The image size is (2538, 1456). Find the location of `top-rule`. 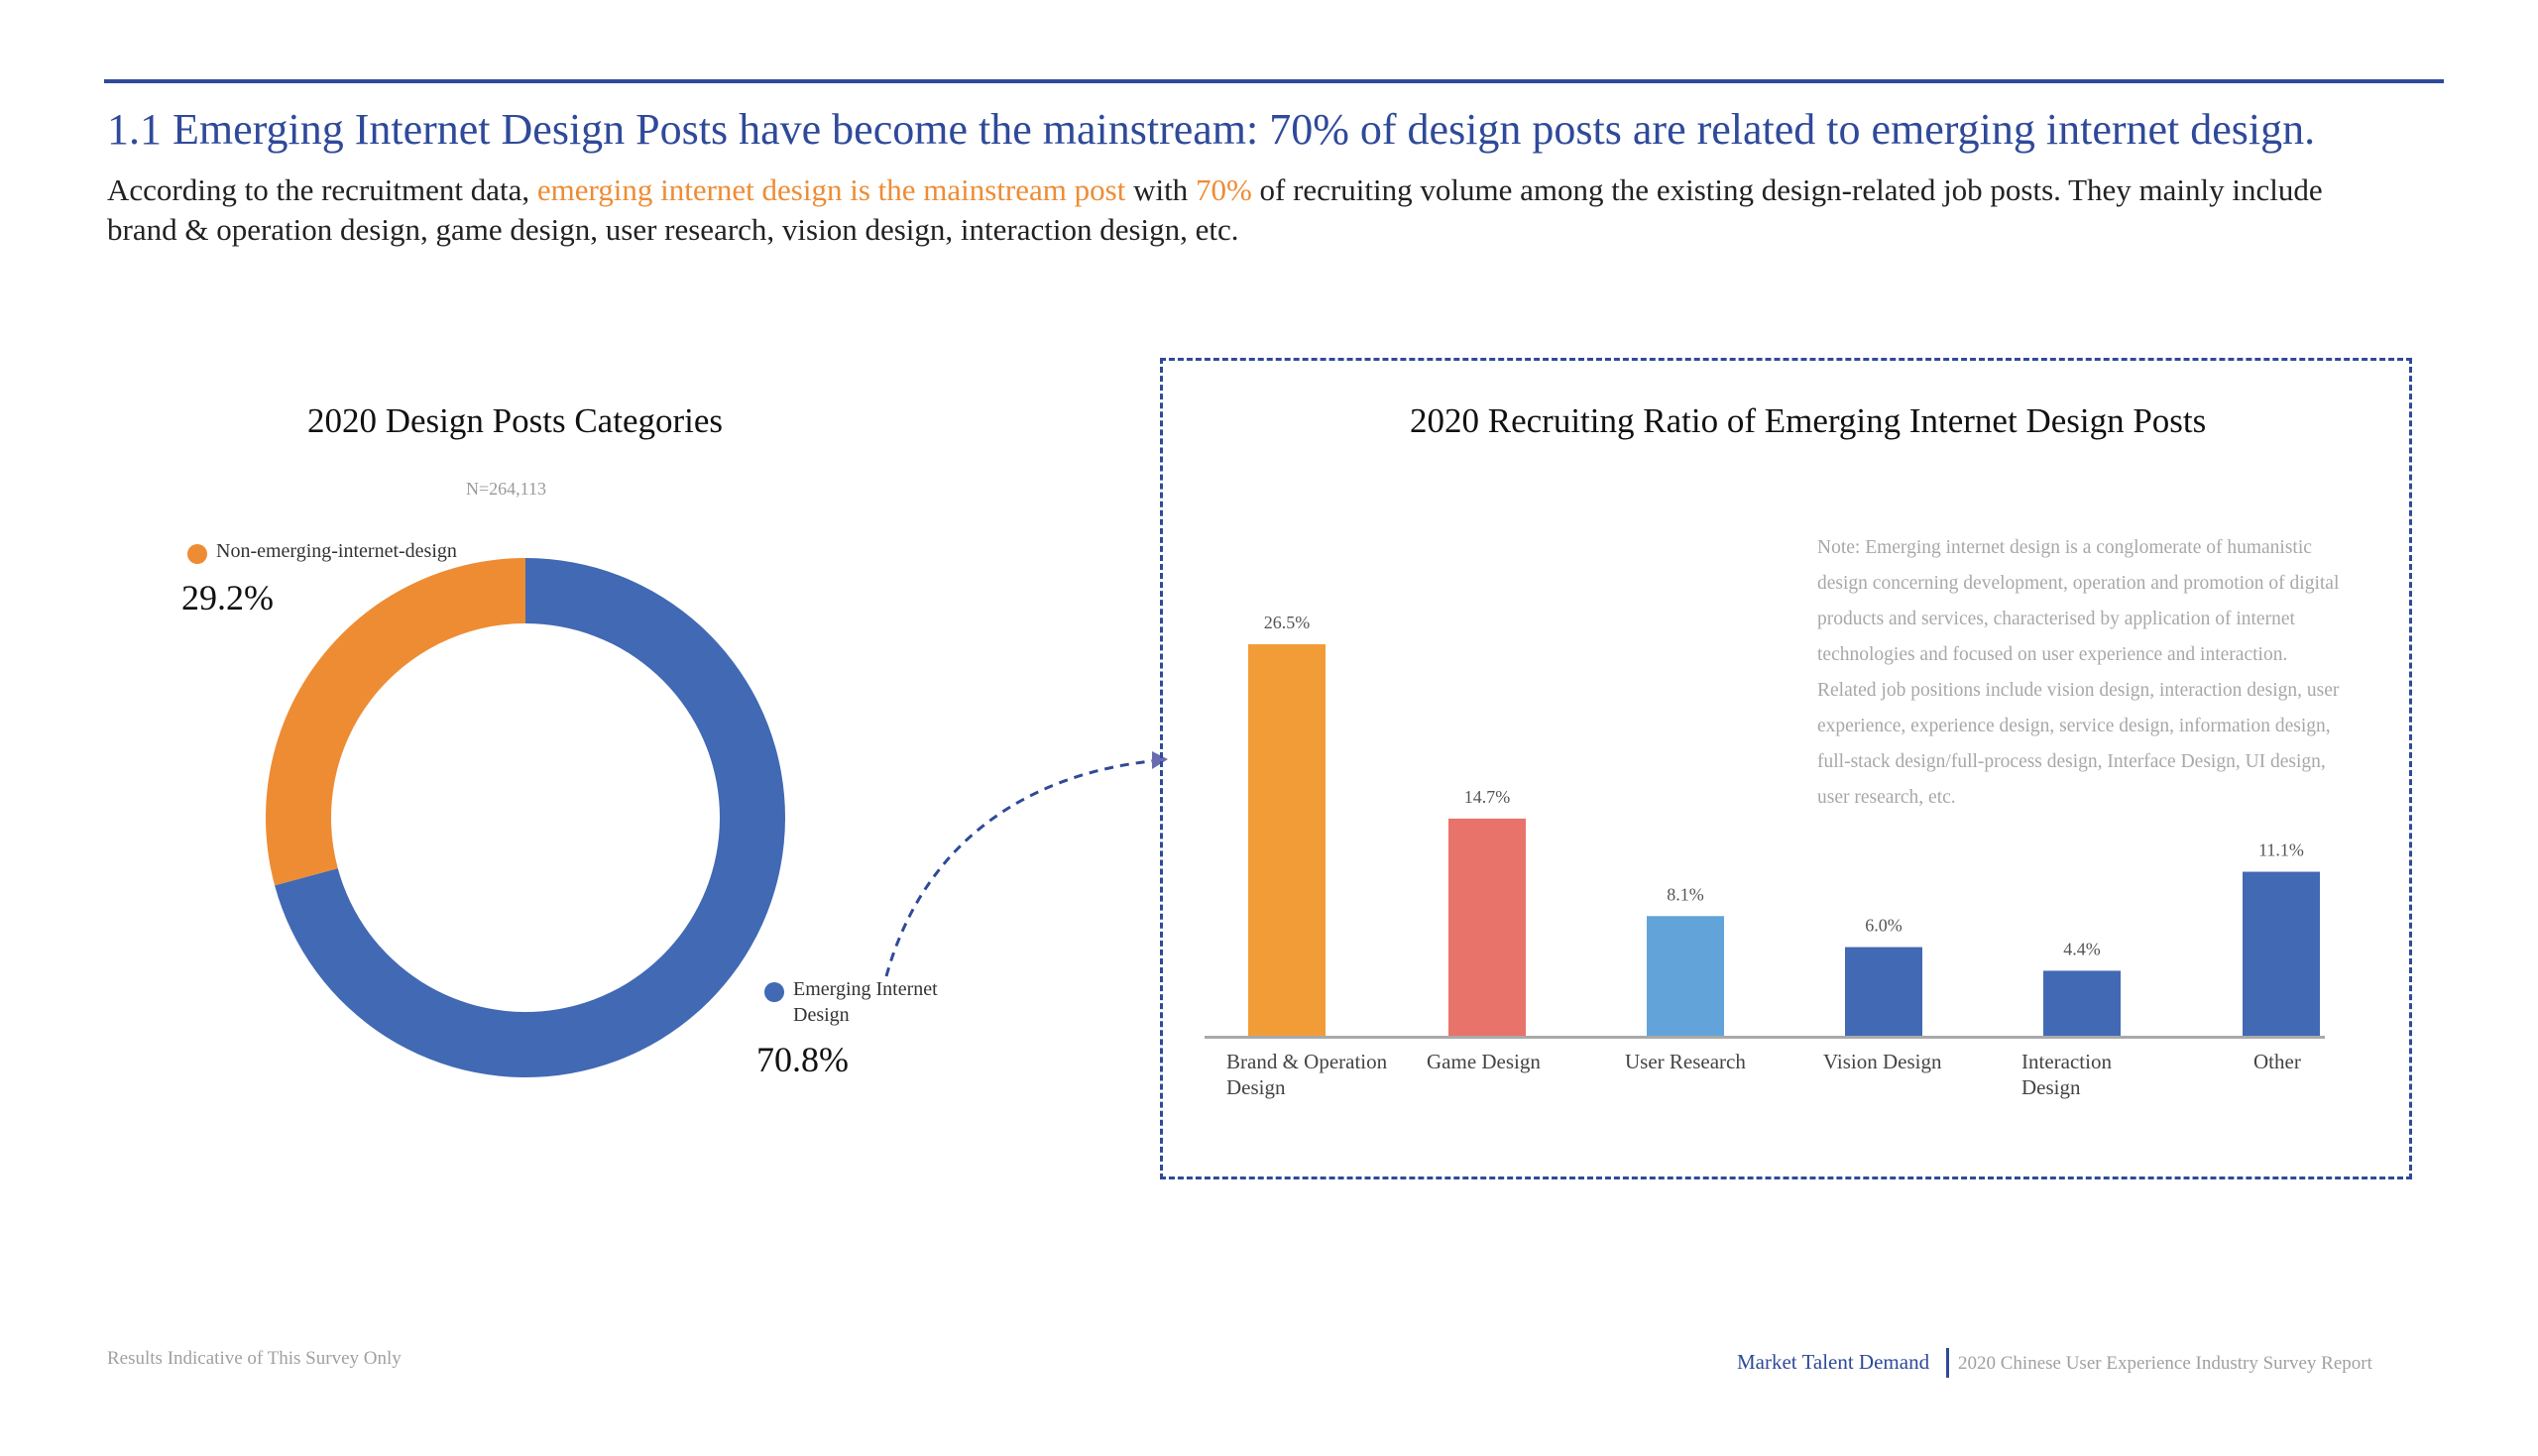

top-rule is located at coordinates (1274, 81).